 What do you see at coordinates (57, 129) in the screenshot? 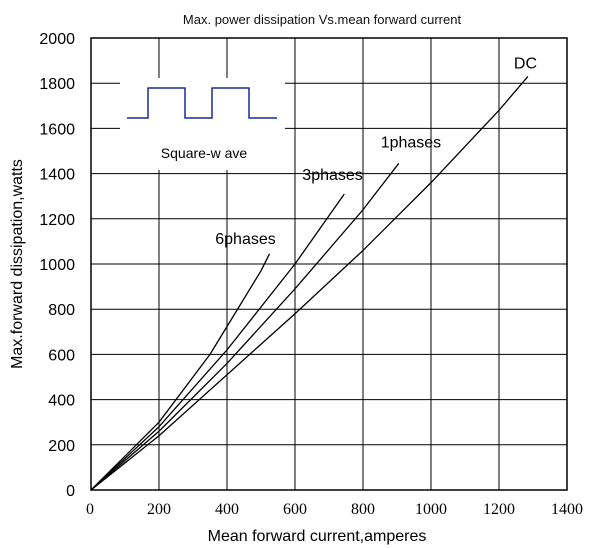
I see `y-tick-label: 1600` at bounding box center [57, 129].